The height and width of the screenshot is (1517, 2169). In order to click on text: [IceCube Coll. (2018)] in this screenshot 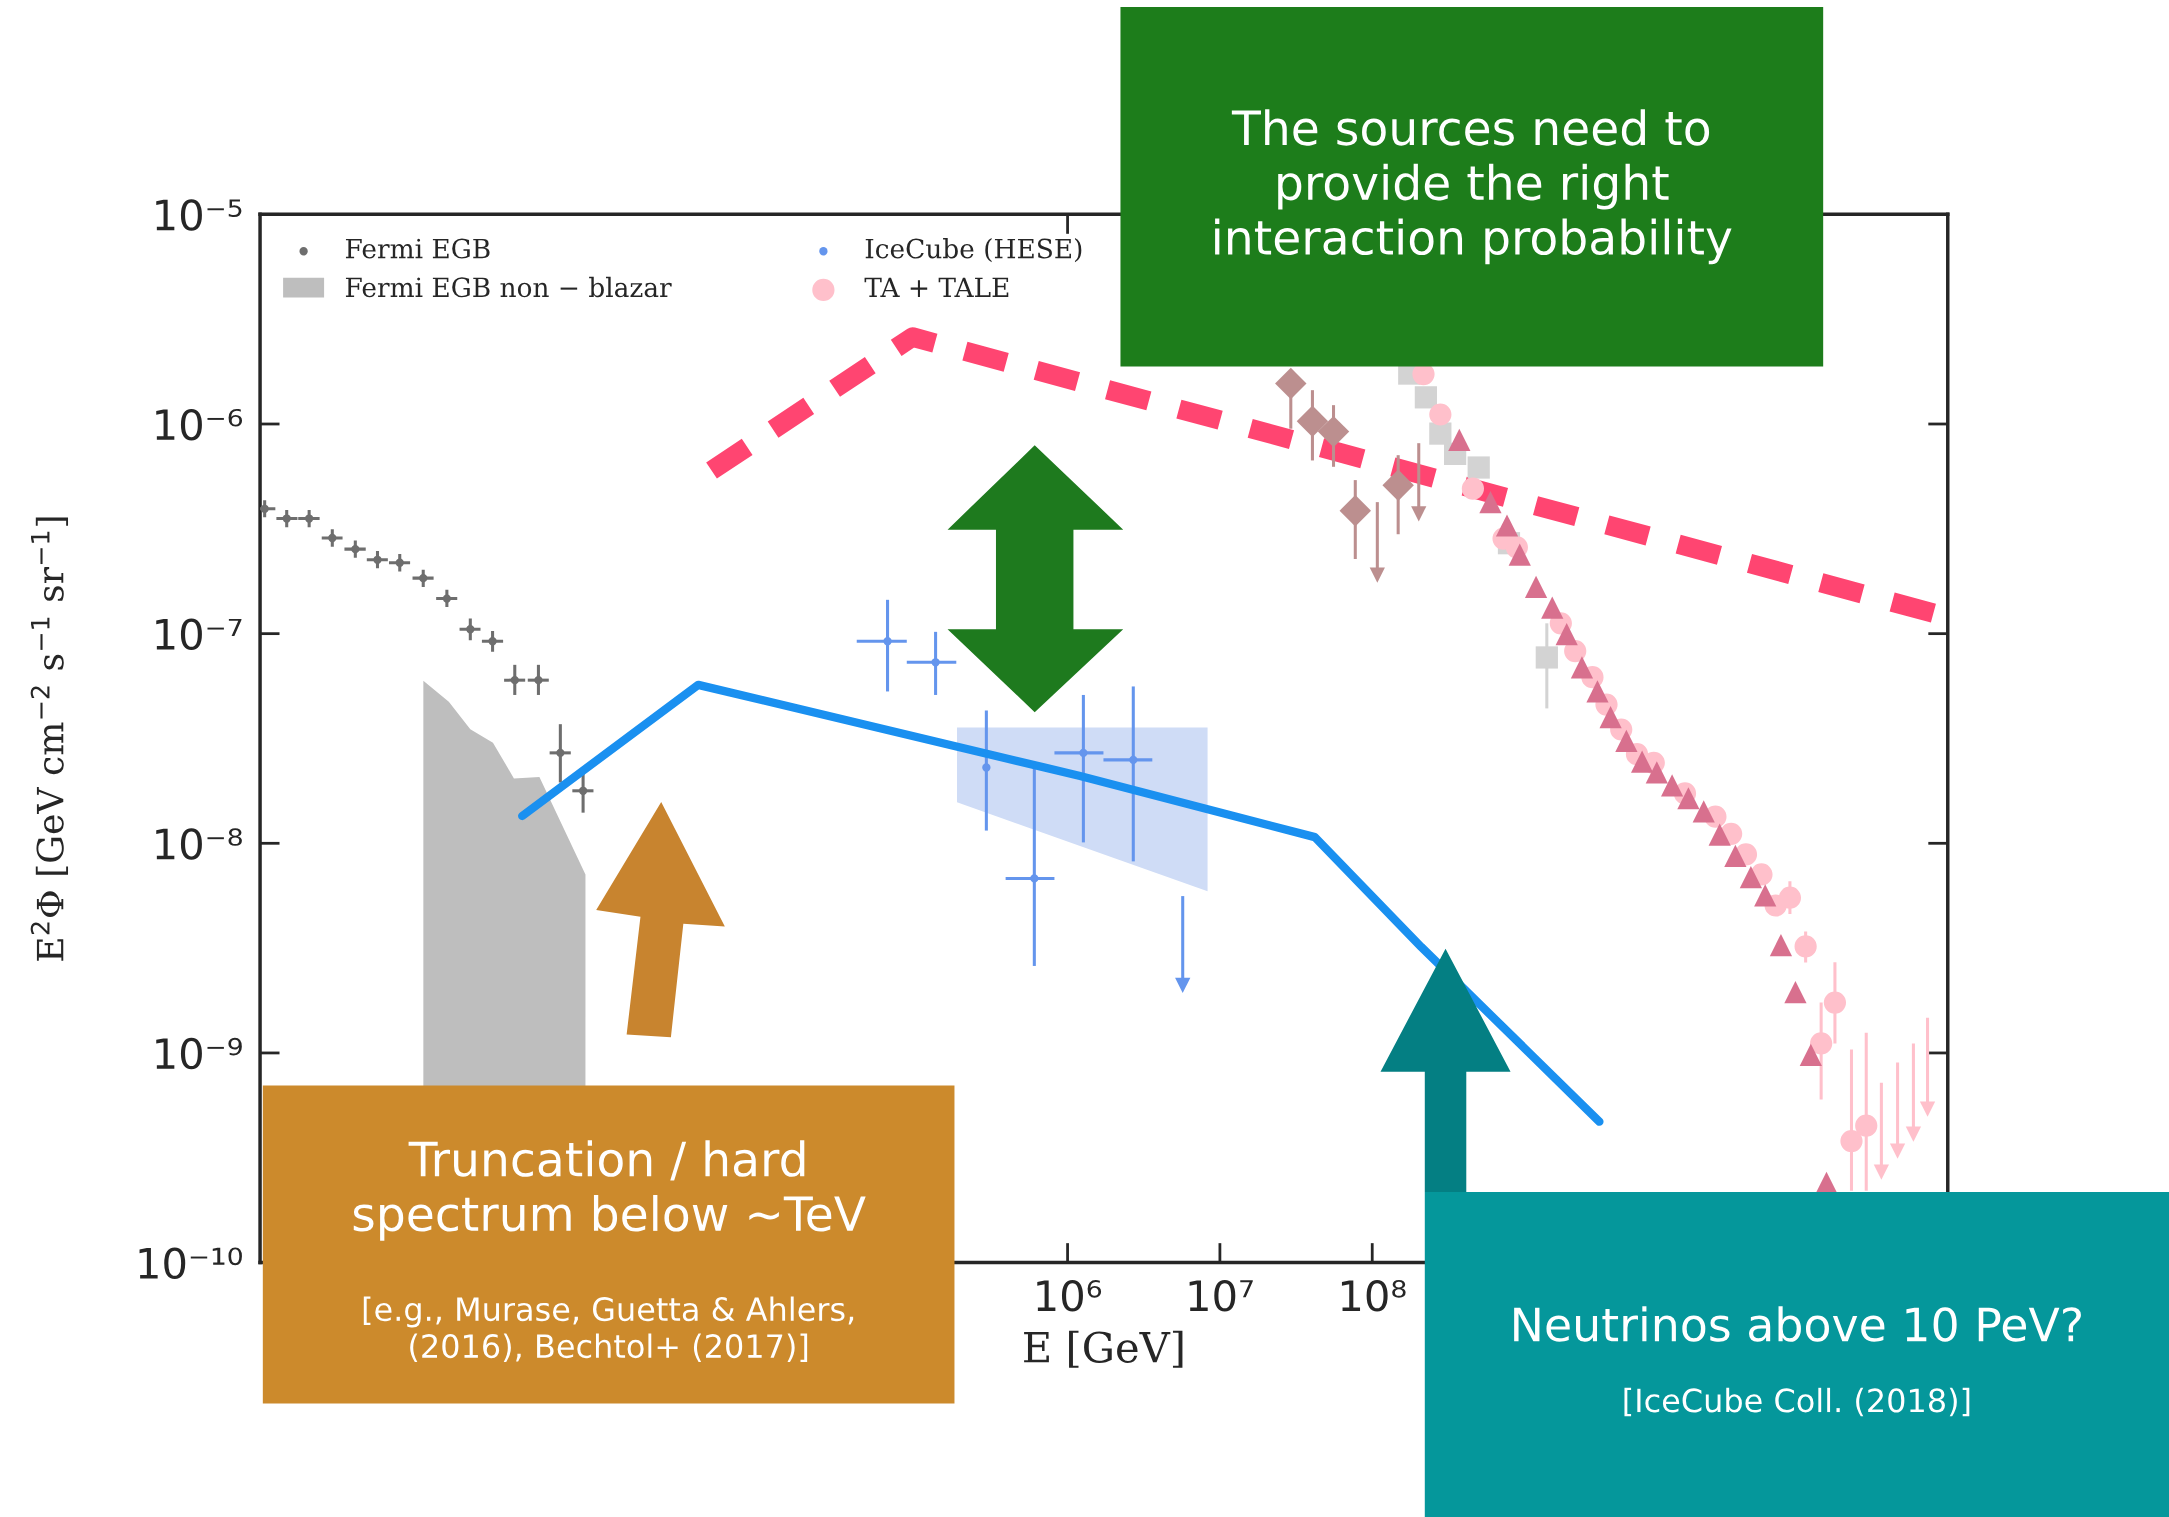, I will do `click(1797, 1402)`.